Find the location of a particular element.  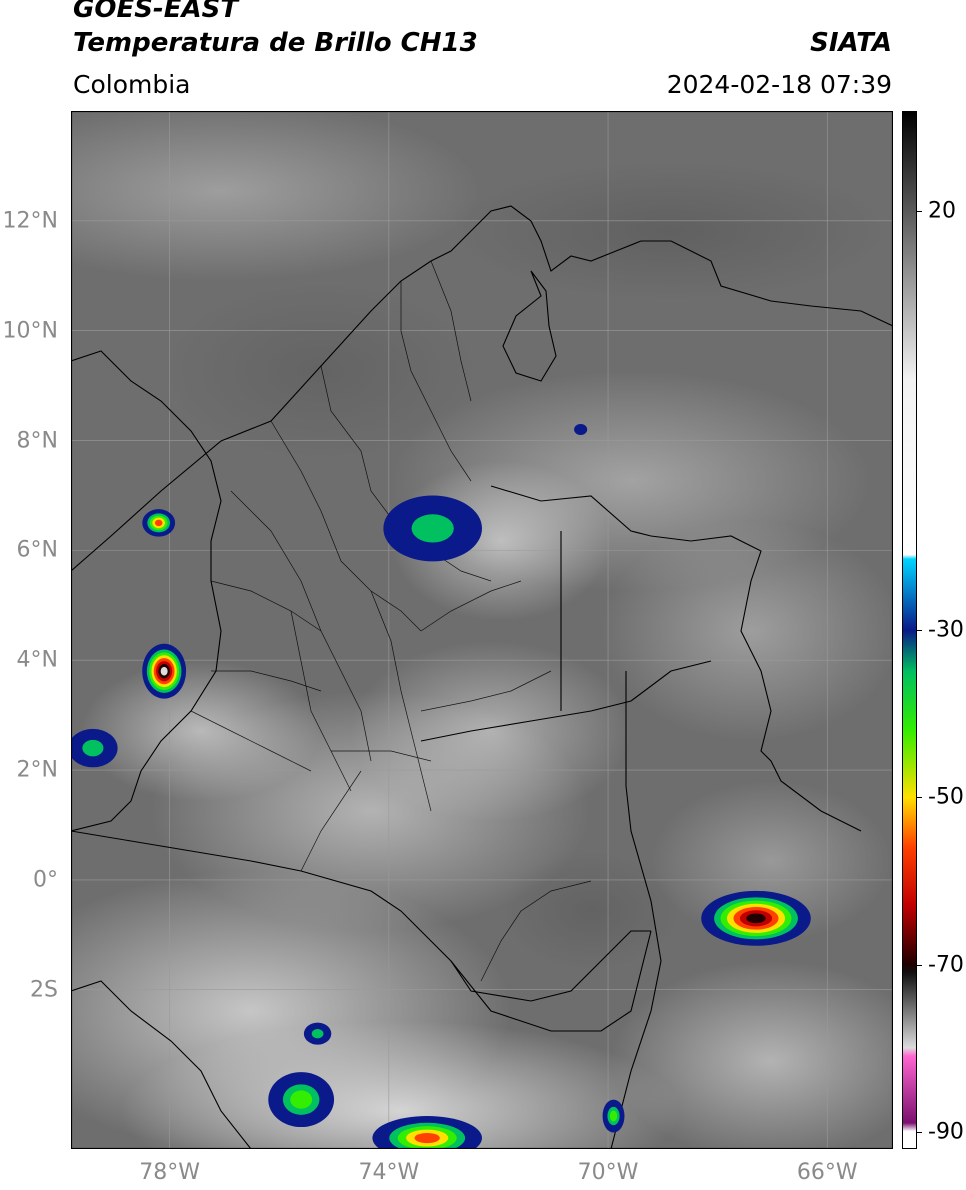

region-label: Colombia is located at coordinates (132, 84).